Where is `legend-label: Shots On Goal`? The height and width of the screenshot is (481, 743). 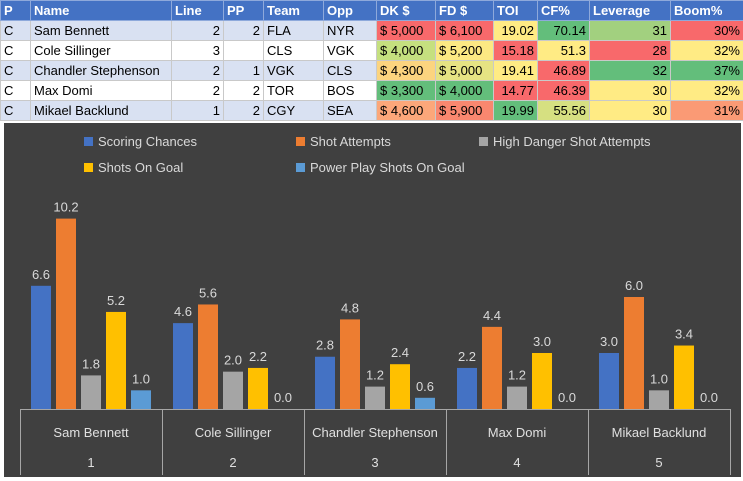
legend-label: Shots On Goal is located at coordinates (140, 167).